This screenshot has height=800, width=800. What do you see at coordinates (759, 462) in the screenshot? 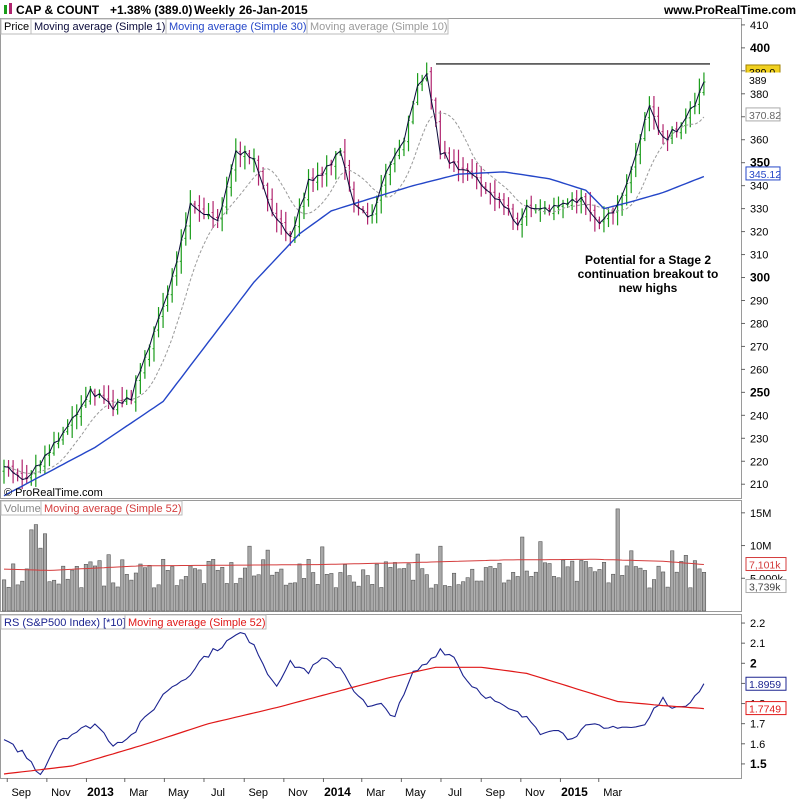
I see `price-tick-label: 220` at bounding box center [759, 462].